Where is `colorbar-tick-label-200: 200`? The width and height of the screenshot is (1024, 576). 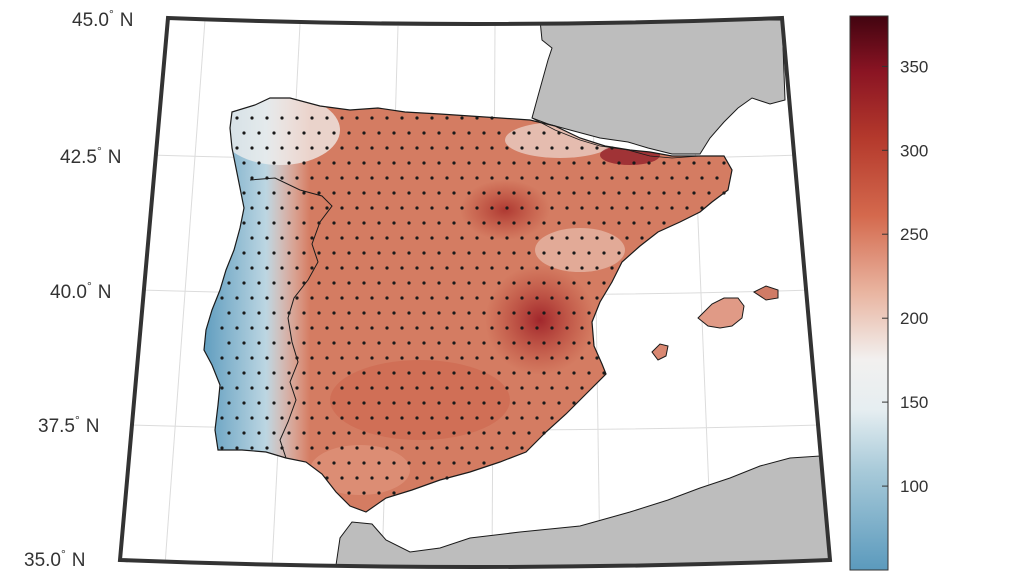 colorbar-tick-label-200: 200 is located at coordinates (914, 318).